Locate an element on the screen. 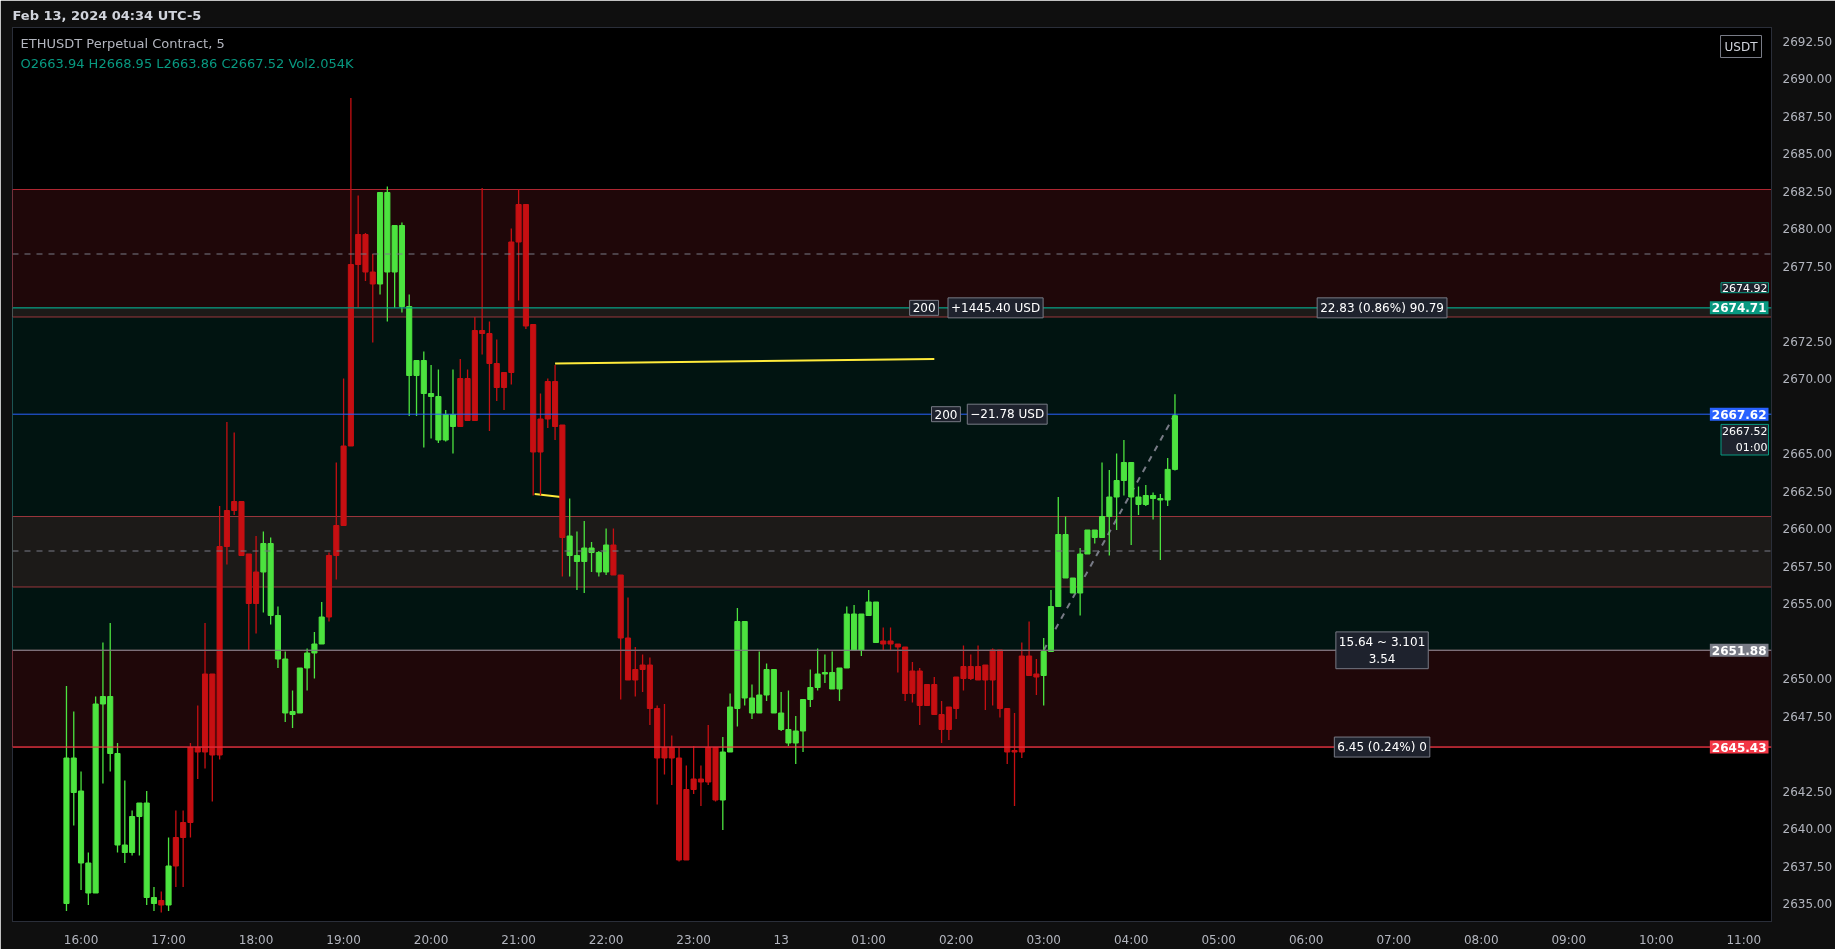 The image size is (1835, 949). ref-line-label: 2674.71 is located at coordinates (1739, 308).